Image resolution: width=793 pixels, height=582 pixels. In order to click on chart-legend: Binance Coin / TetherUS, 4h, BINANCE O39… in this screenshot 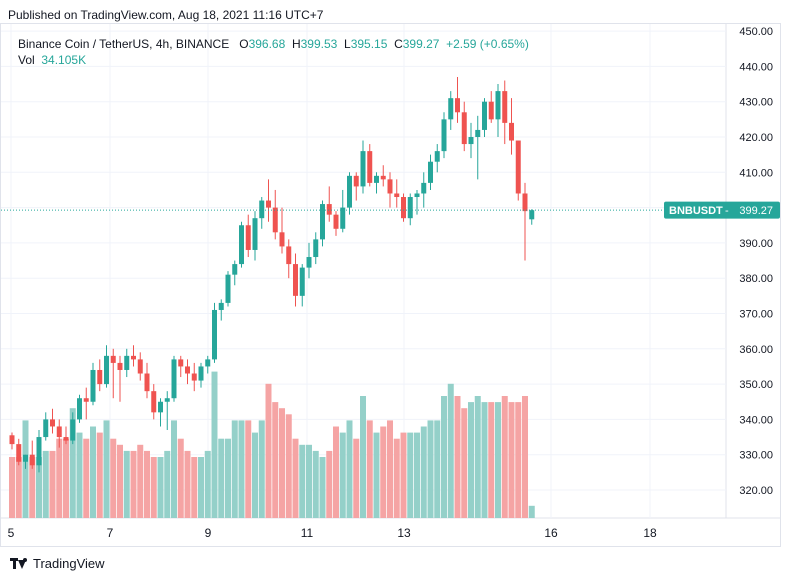, I will do `click(273, 52)`.